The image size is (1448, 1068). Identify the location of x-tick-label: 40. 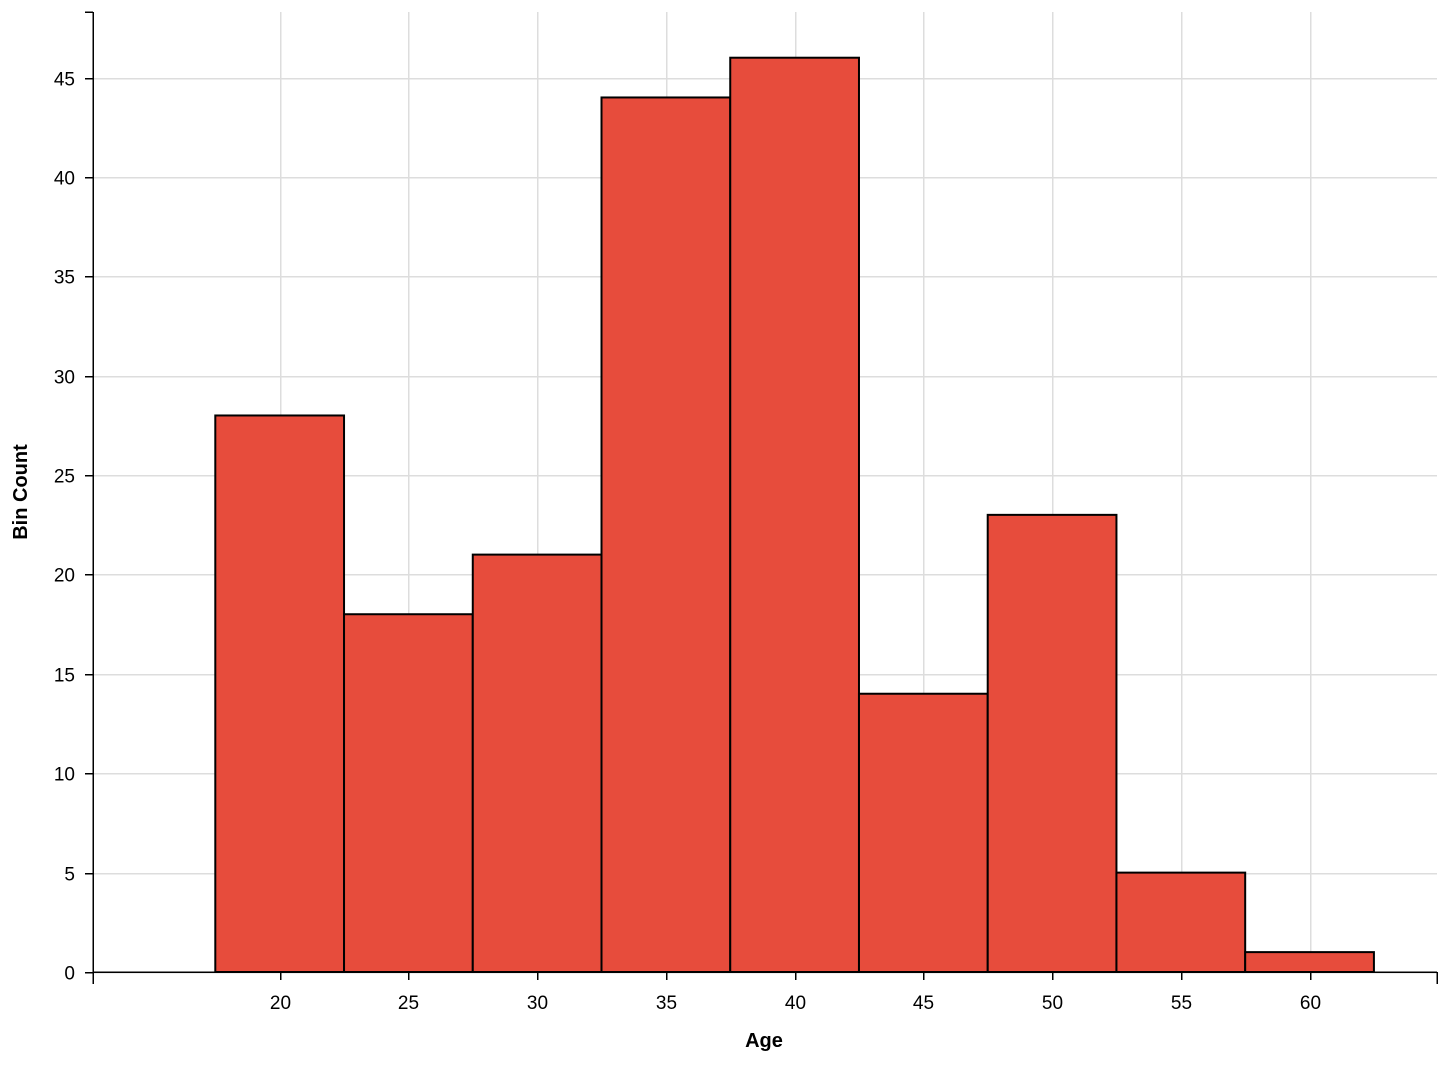
(795, 1003).